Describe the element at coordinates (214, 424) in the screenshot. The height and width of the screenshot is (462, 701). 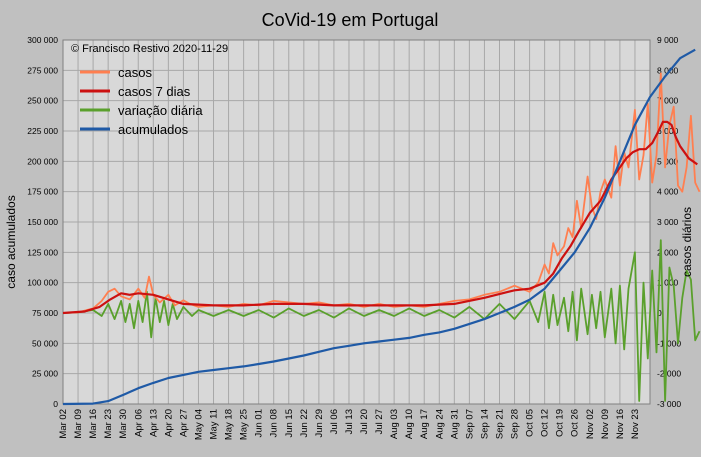
I see `x-tick-label: May 11` at that location.